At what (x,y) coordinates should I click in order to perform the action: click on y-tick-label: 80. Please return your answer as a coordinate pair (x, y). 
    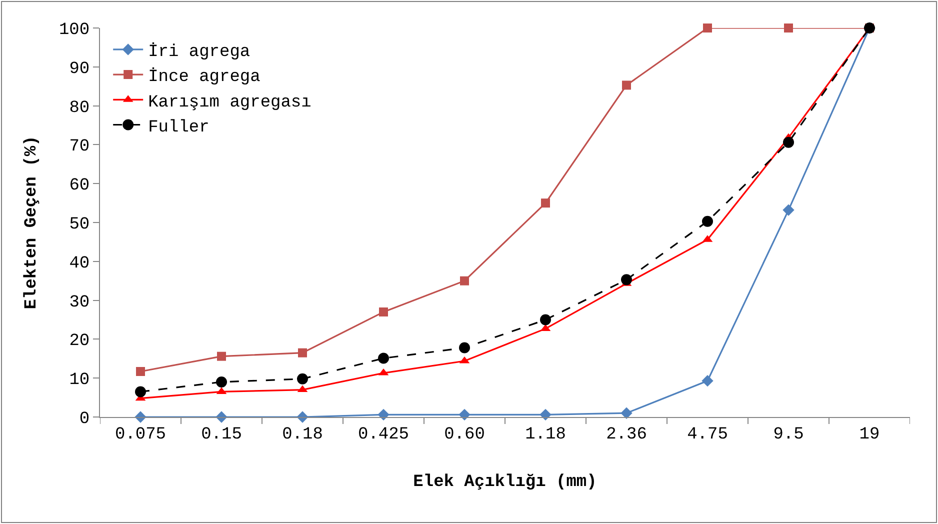
    Looking at the image, I should click on (79, 108).